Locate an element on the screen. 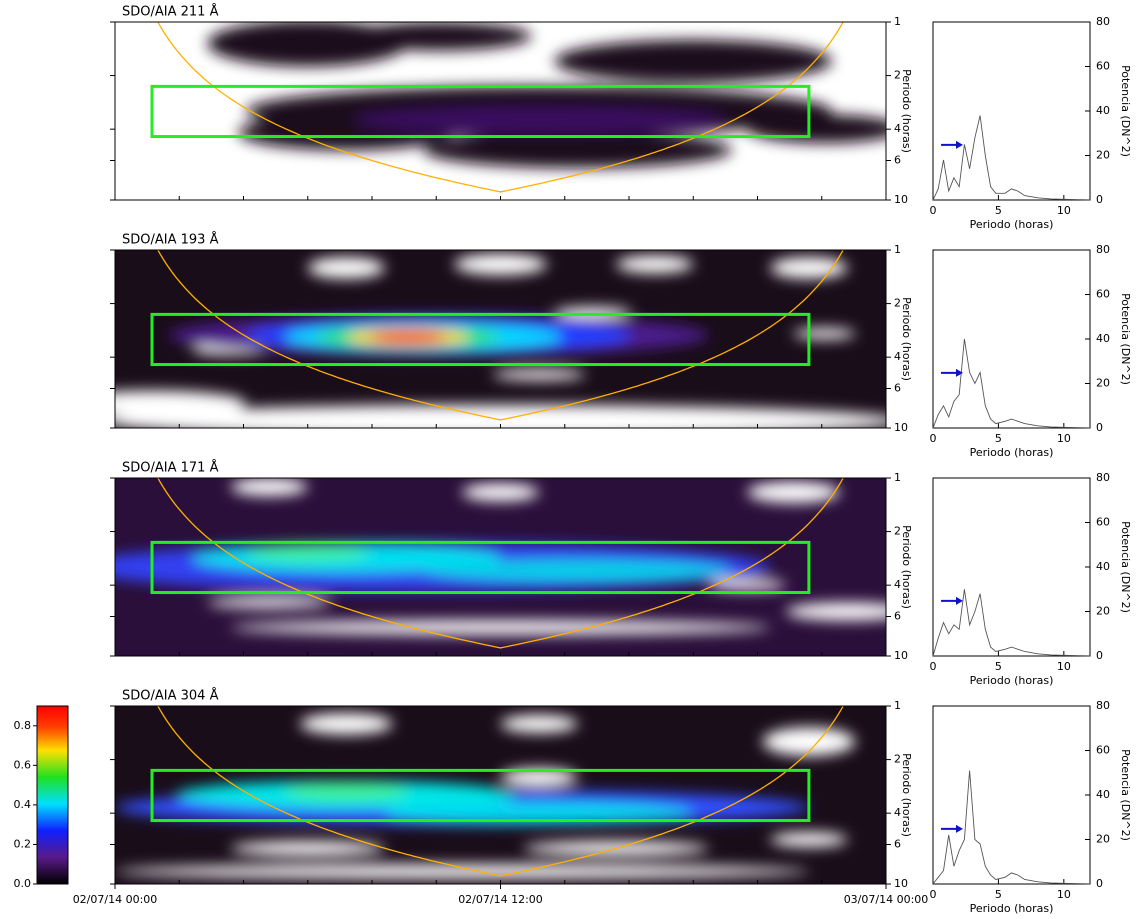 The width and height of the screenshot is (1137, 919). y-tick-label: 0.0 is located at coordinates (23, 883).